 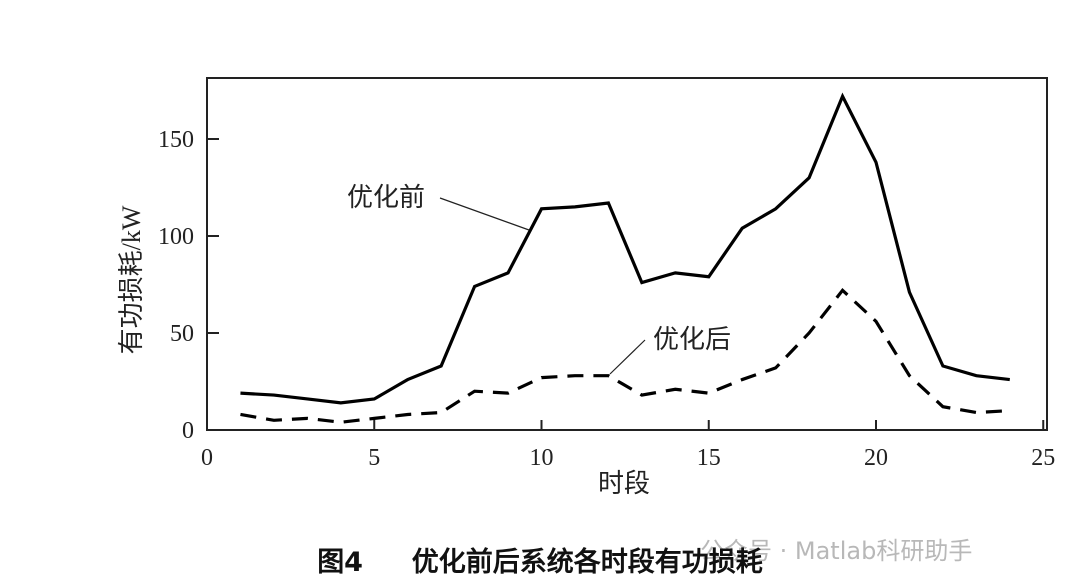 I want to click on figure-caption: 图4 优化前后系统各时段有功损耗, so click(x=540, y=559).